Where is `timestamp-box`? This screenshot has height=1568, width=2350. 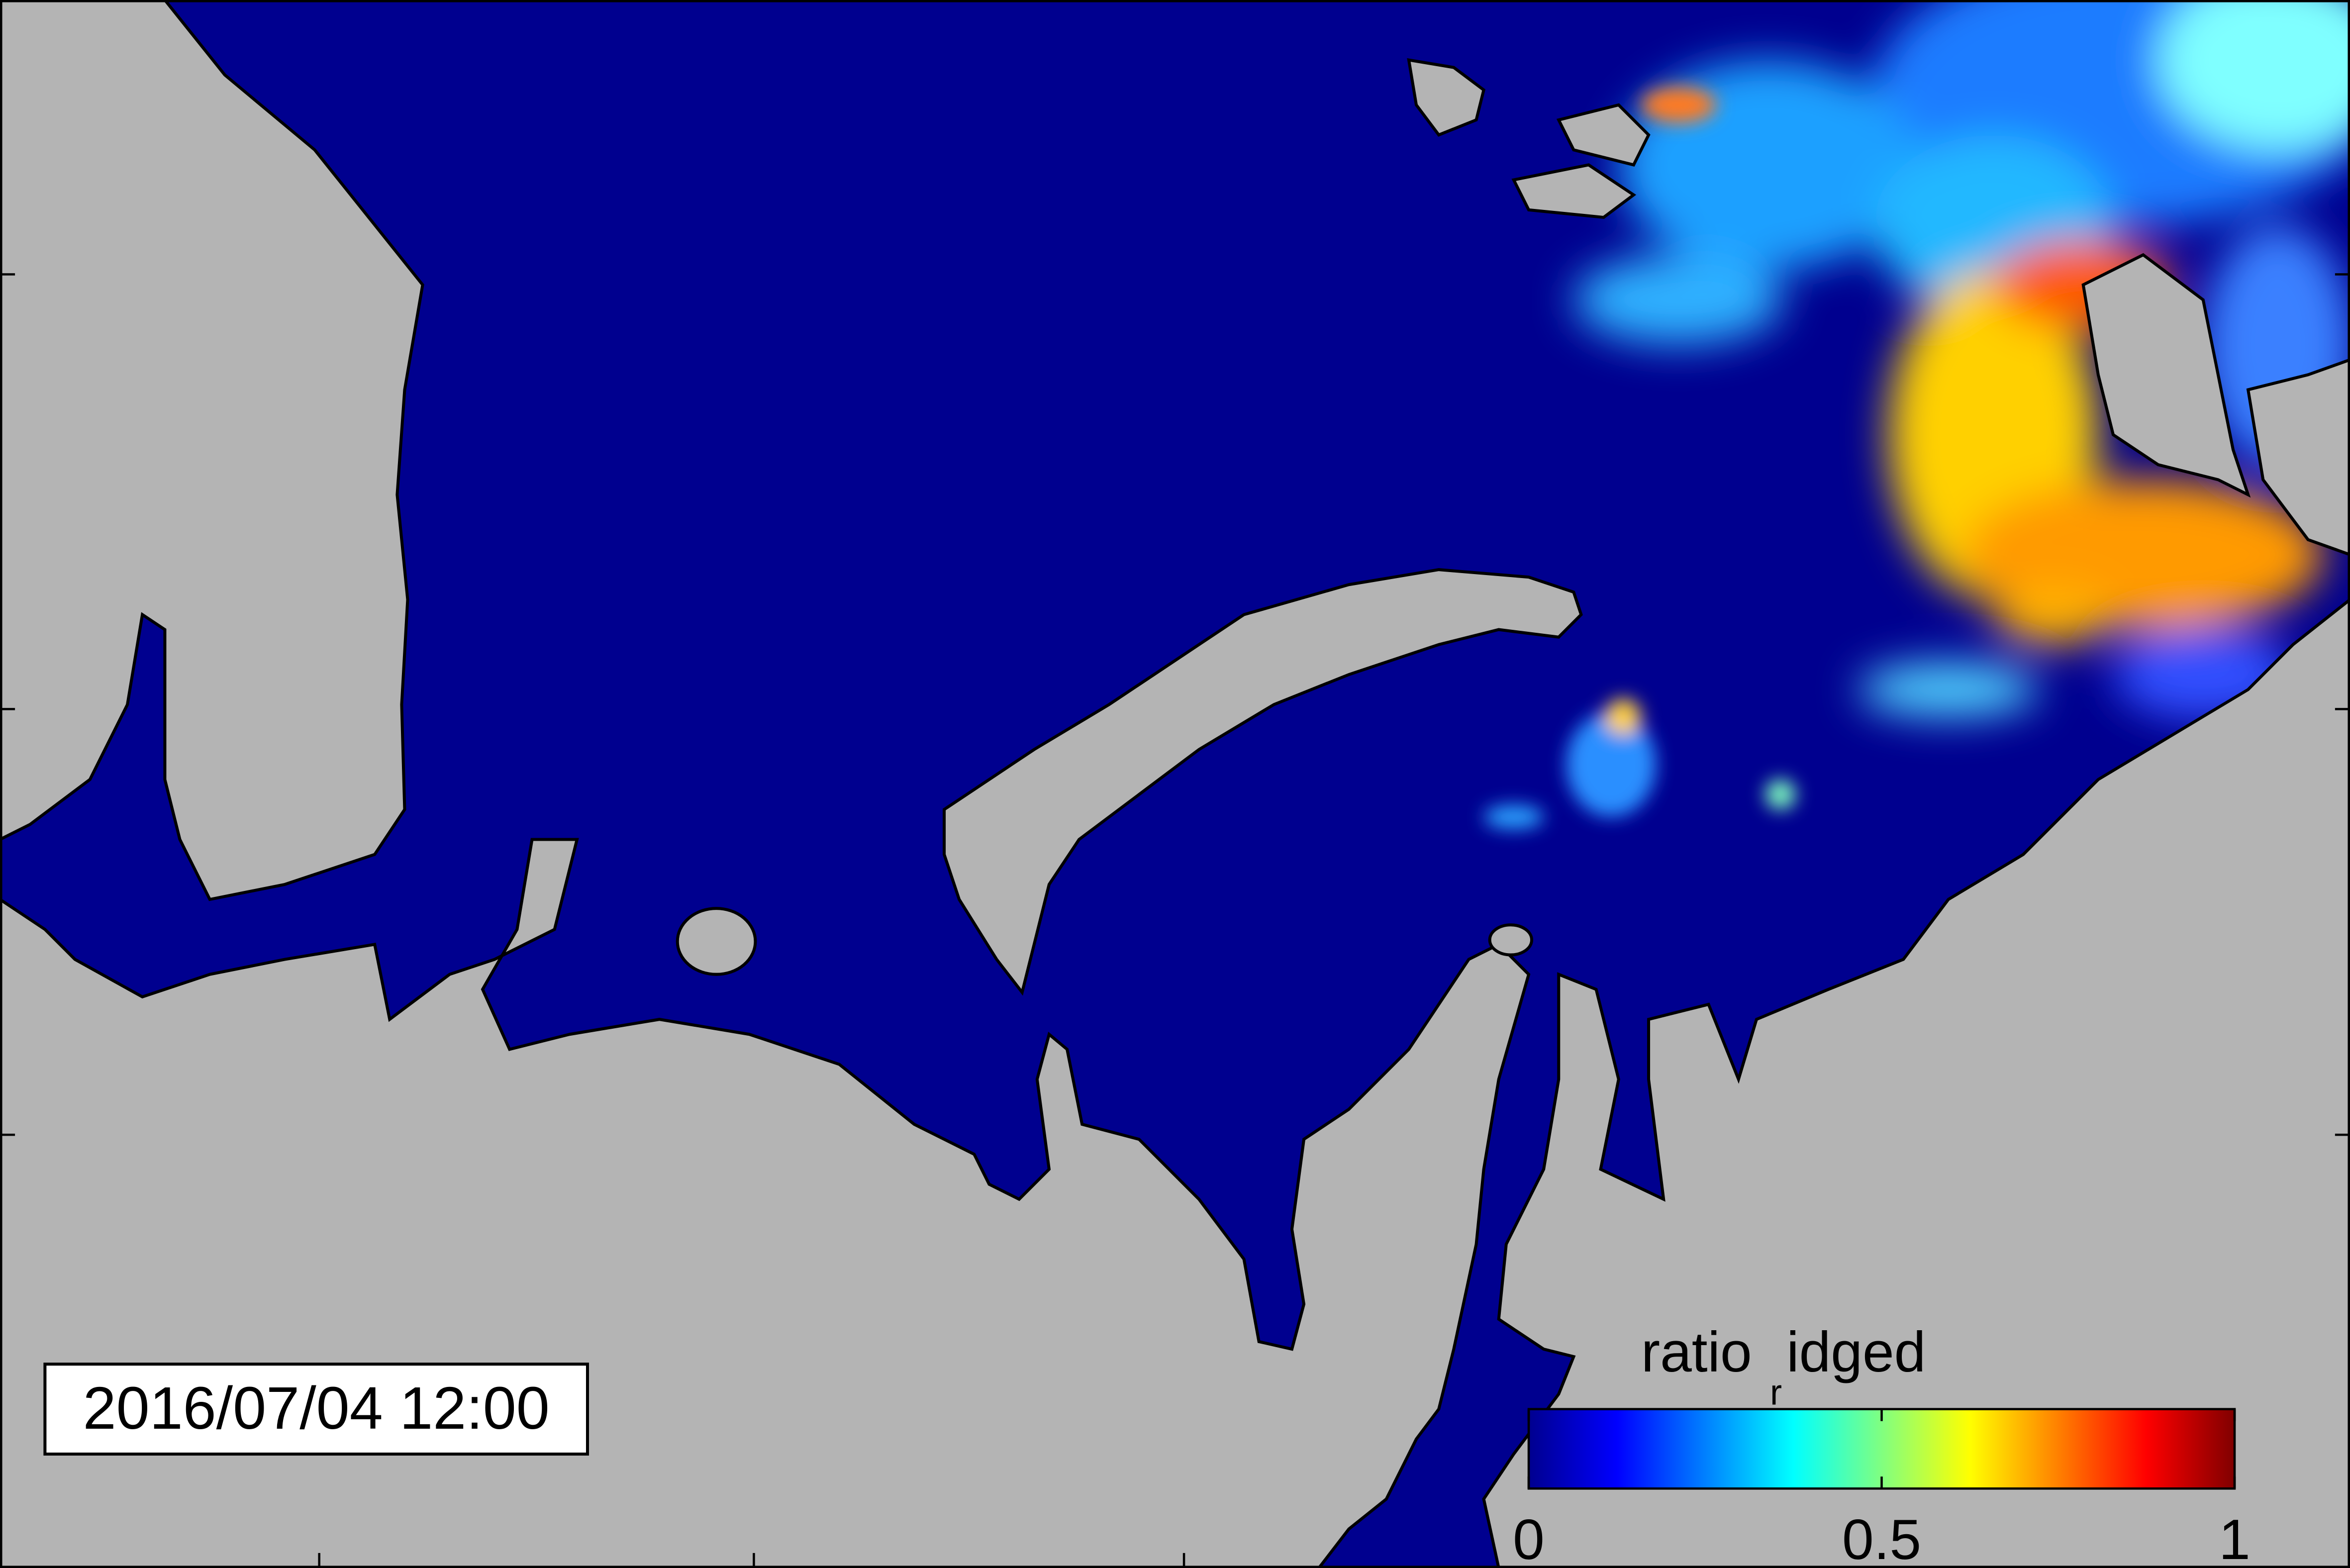 timestamp-box is located at coordinates (316, 1409).